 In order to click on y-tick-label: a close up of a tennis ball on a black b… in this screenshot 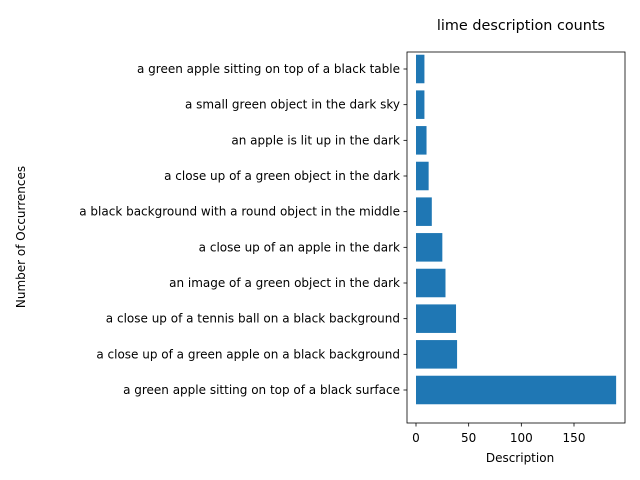, I will do `click(253, 319)`.